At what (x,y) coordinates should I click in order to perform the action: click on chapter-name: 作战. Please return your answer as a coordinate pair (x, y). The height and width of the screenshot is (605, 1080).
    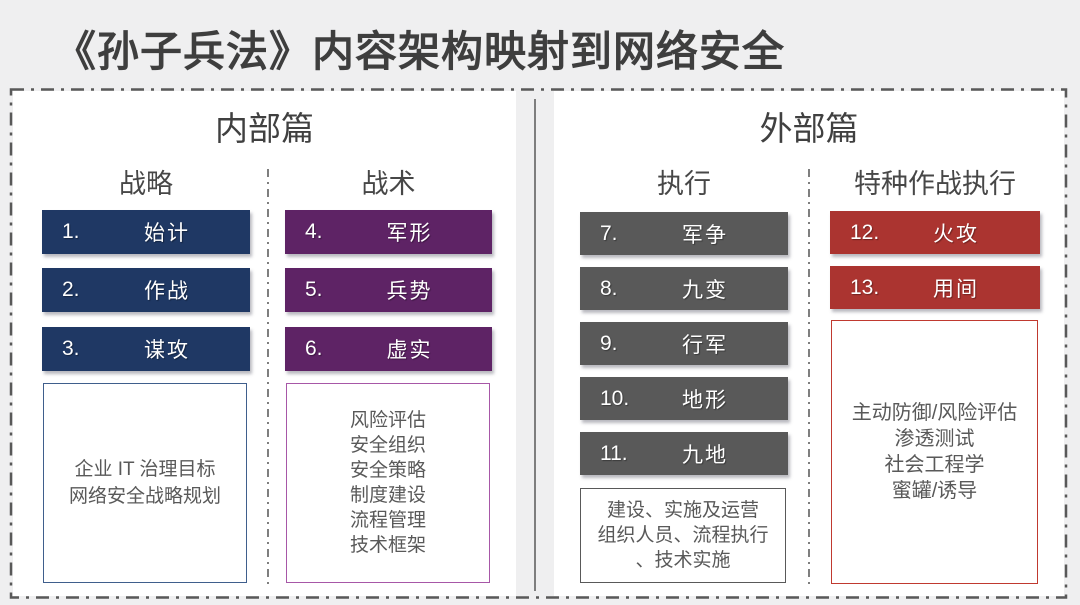
    Looking at the image, I should click on (167, 291).